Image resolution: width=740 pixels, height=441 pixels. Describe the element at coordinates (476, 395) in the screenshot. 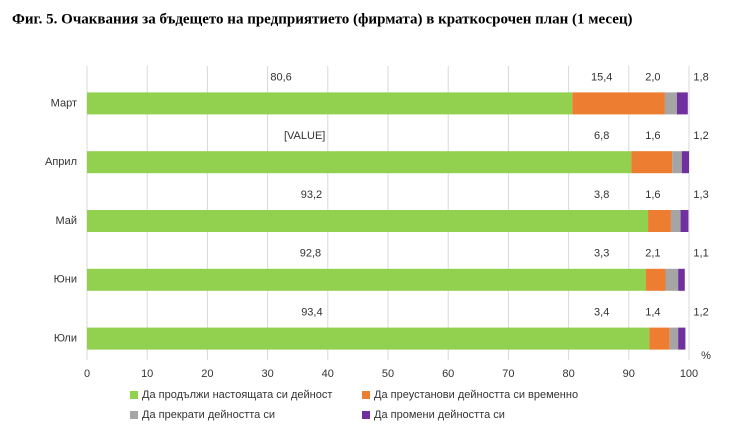

I see `legend-label: Да преустанови дейността си временно` at that location.